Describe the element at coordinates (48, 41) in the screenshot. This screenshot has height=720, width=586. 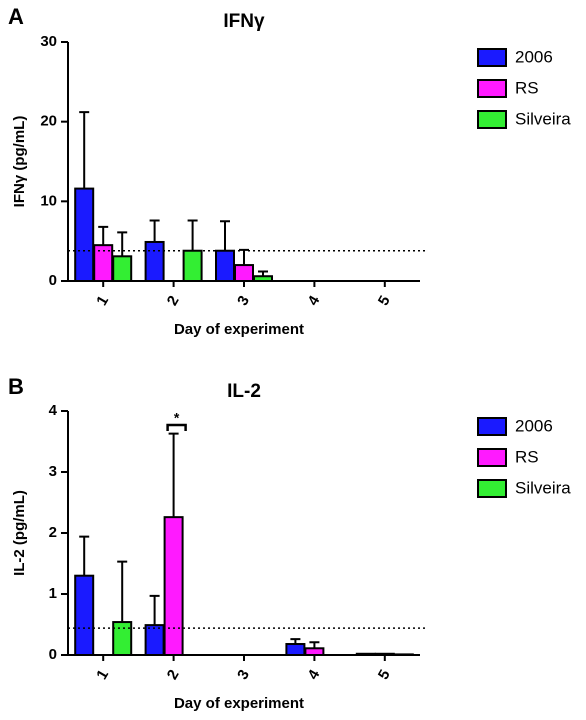
I see `y-tick-label: 30` at that location.